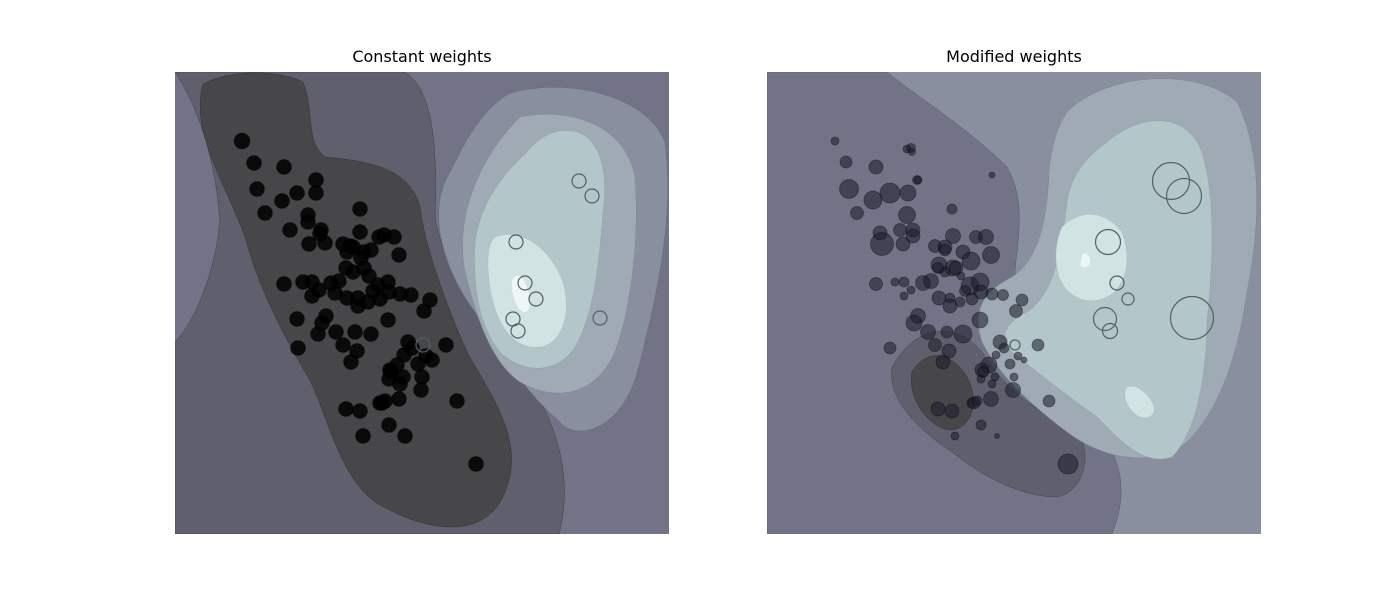 The width and height of the screenshot is (1400, 600). What do you see at coordinates (1014, 56) in the screenshot?
I see `chart-title-modified-weights: Modified weights` at bounding box center [1014, 56].